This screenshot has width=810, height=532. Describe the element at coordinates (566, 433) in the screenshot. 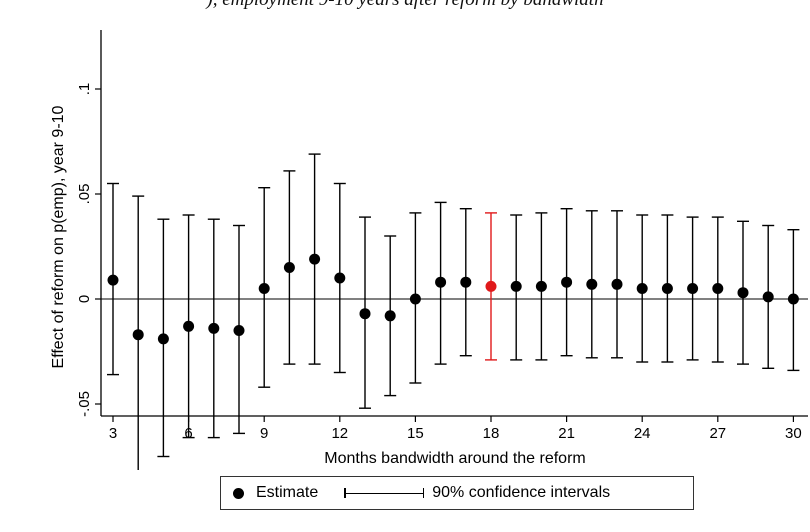

I see `x-tick-label: 21` at that location.